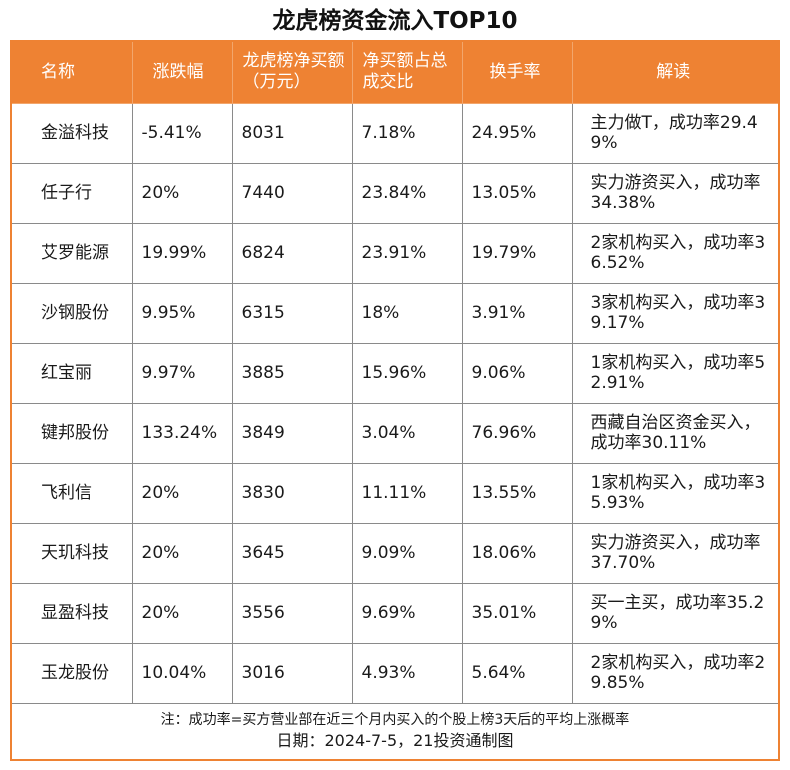  What do you see at coordinates (72, 373) in the screenshot?
I see `cell-name: 红宝丽` at bounding box center [72, 373].